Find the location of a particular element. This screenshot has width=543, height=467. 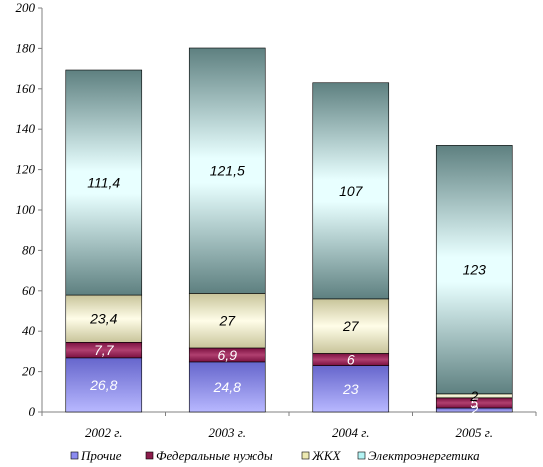

data-label: 23,4 is located at coordinates (103, 319).